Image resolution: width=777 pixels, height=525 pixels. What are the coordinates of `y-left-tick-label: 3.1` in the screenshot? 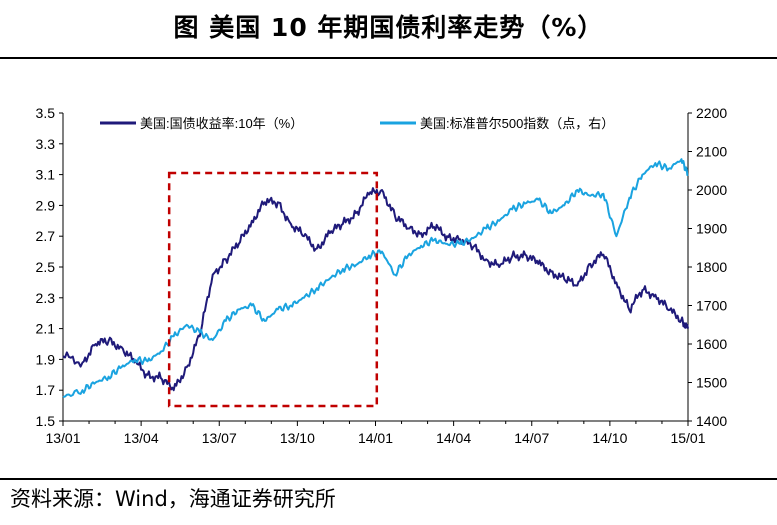 It's located at (46, 175).